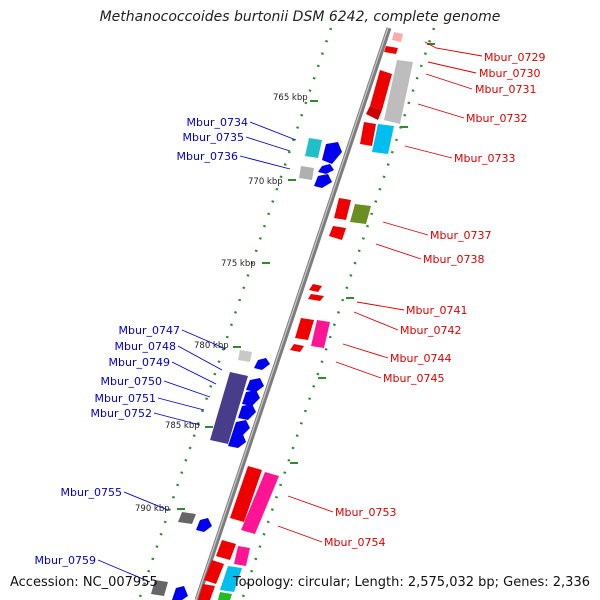 This screenshot has width=600, height=600. What do you see at coordinates (65, 560) in the screenshot?
I see `gene-label: Mbur_0759` at bounding box center [65, 560].